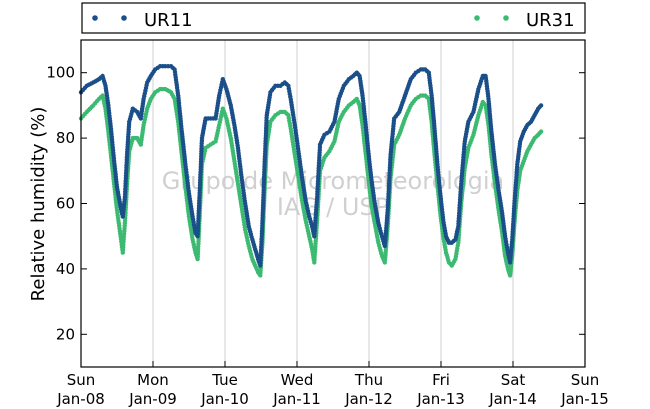 The image size is (650, 409). What do you see at coordinates (80, 399) in the screenshot?
I see `x-tick-date-0: Jan-08` at bounding box center [80, 399].